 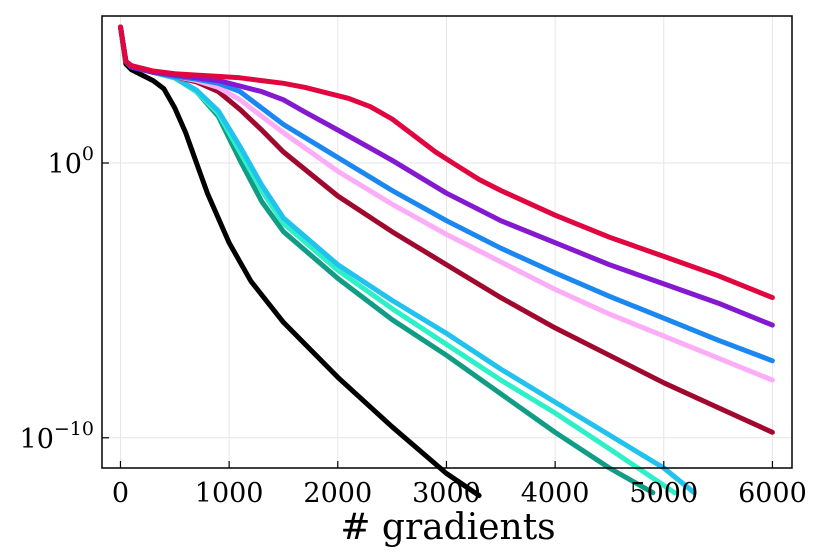 What do you see at coordinates (772, 493) in the screenshot?
I see `x-tick-label: 6000` at bounding box center [772, 493].